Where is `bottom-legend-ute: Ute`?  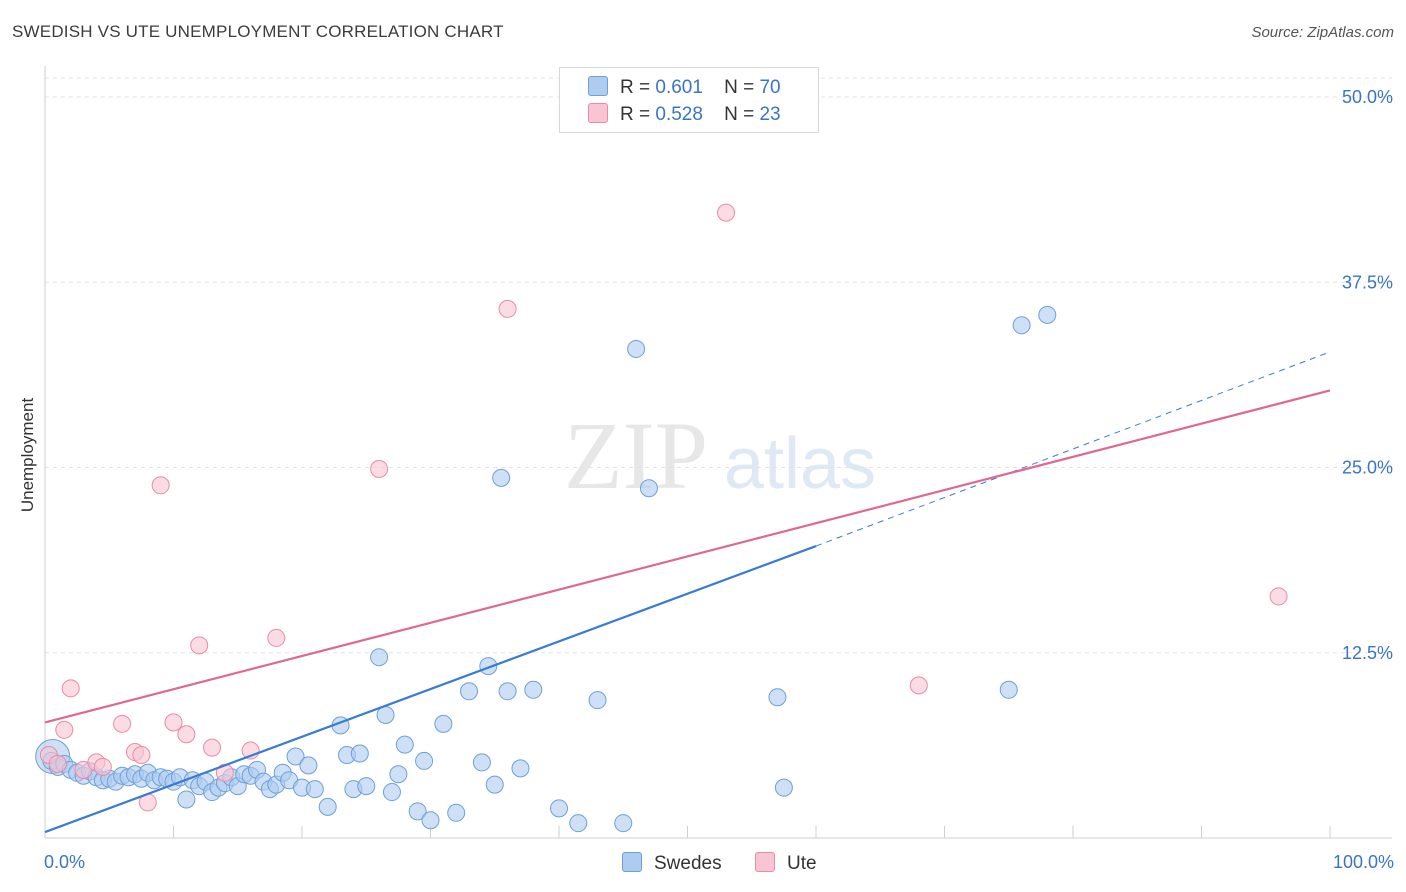
bottom-legend-ute: Ute is located at coordinates (786, 863).